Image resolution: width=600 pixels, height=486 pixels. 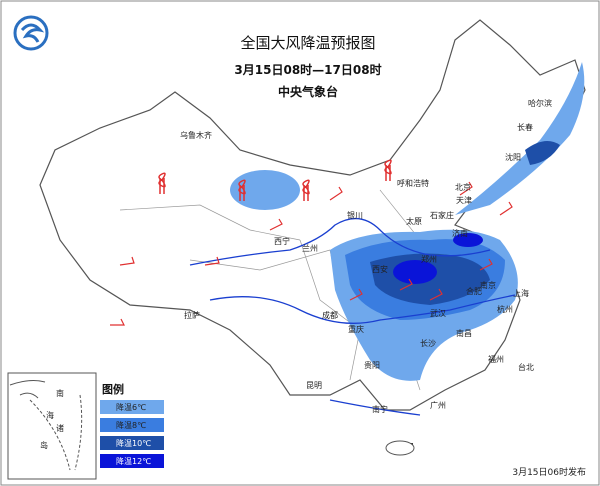 I want to click on city-label: 太原, so click(x=414, y=221).